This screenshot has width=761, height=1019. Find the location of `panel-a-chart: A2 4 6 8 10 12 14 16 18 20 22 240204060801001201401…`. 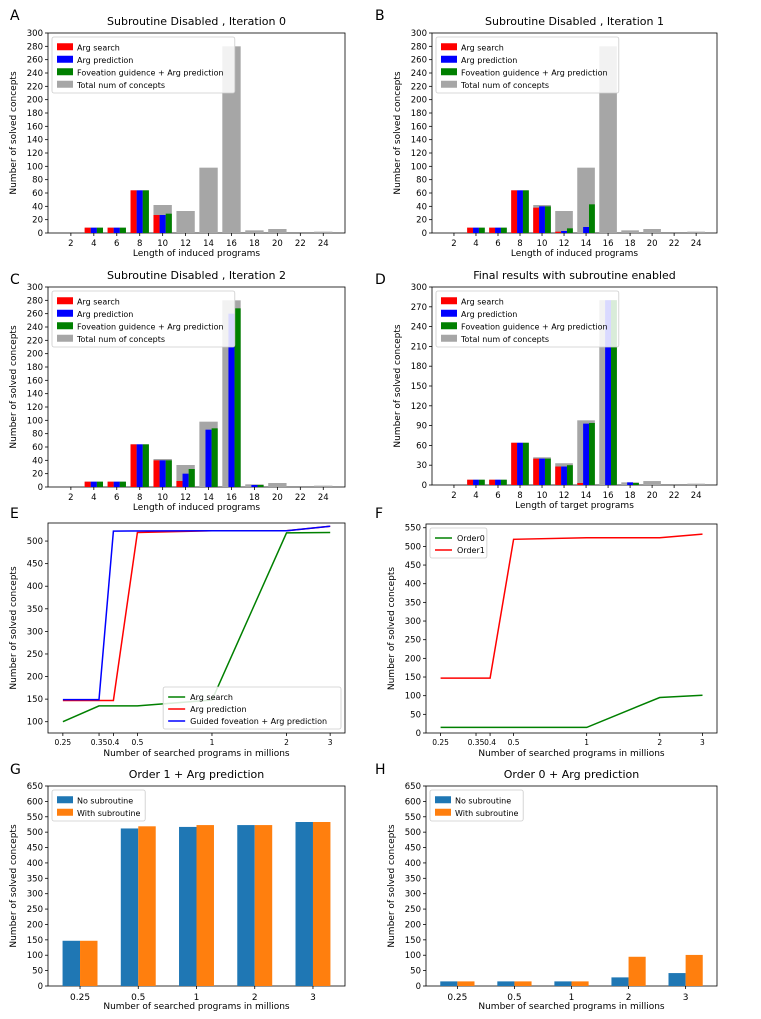

panel-a-chart: A2 4 6 8 10 12 14 16 18 20 22 240204060801001201401… is located at coordinates (177, 133).